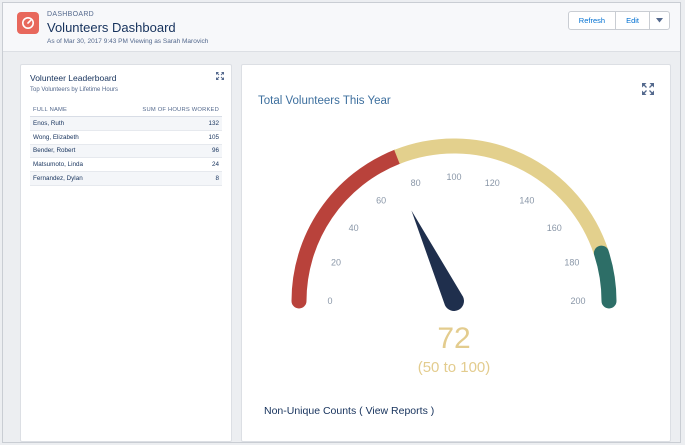 The image size is (685, 445). I want to click on gauge-value: 72, so click(453, 338).